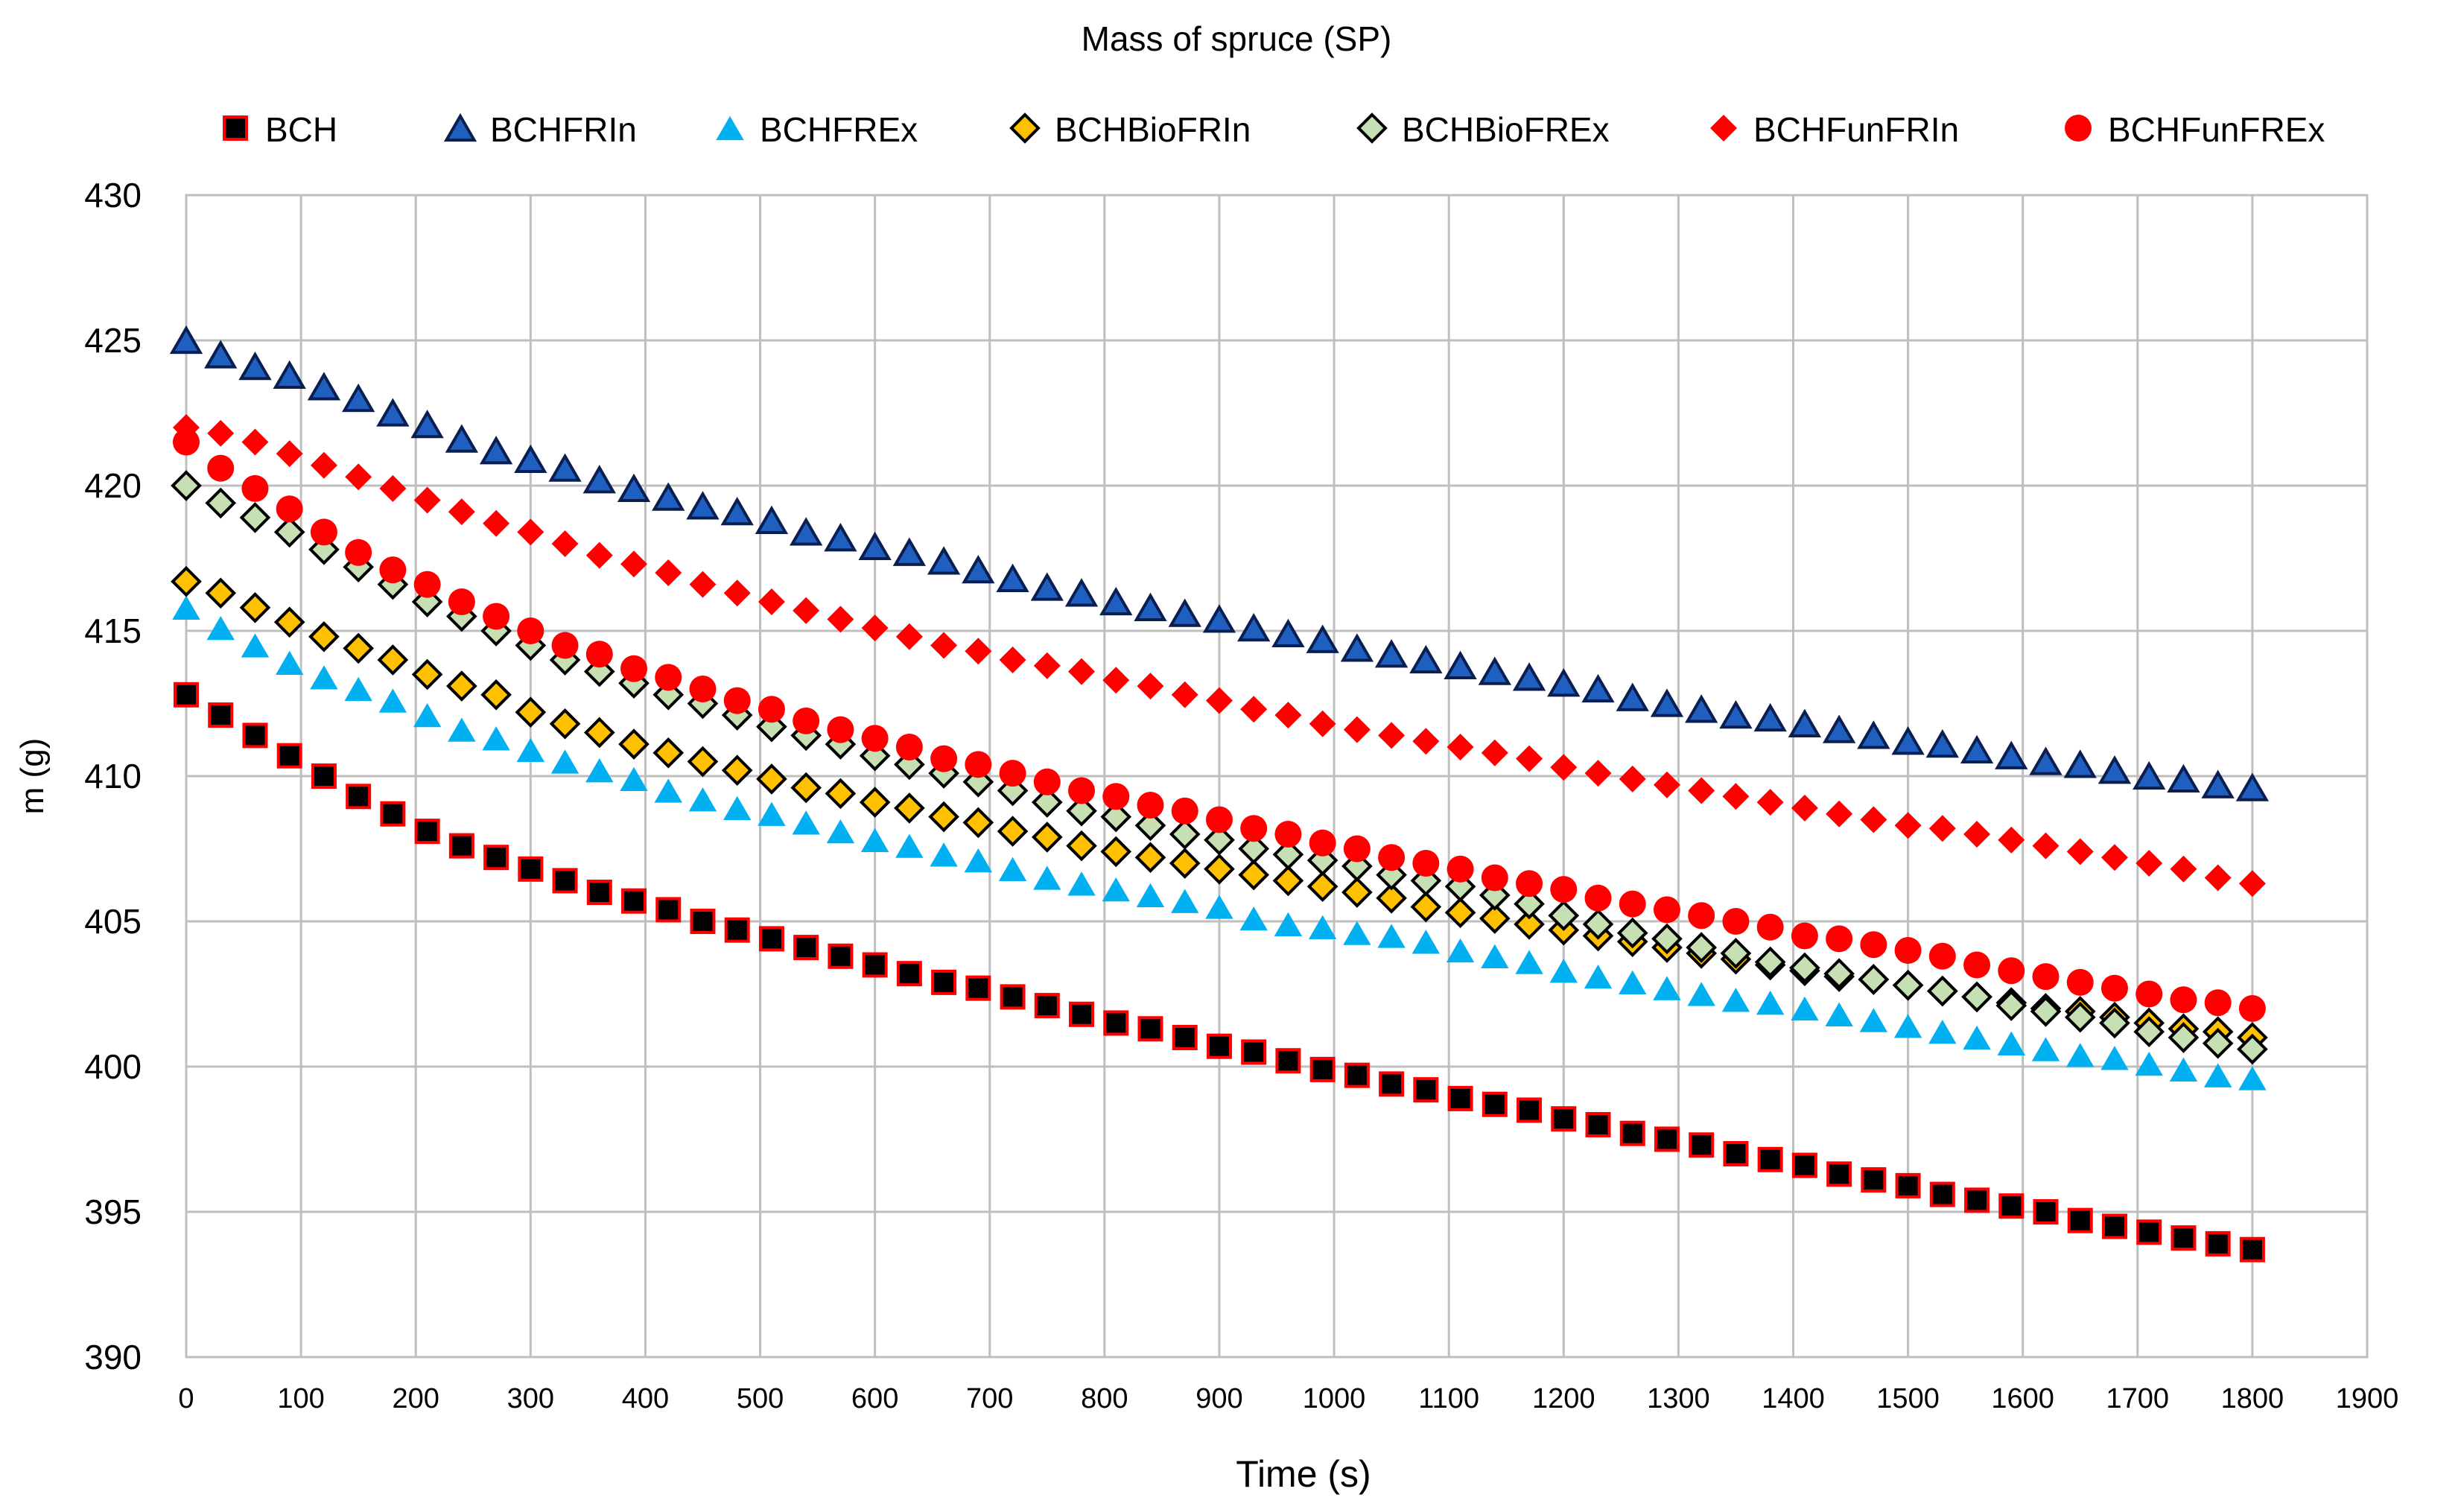 The image size is (2461, 1512). I want to click on x-tick-label: 1600, so click(2023, 1398).